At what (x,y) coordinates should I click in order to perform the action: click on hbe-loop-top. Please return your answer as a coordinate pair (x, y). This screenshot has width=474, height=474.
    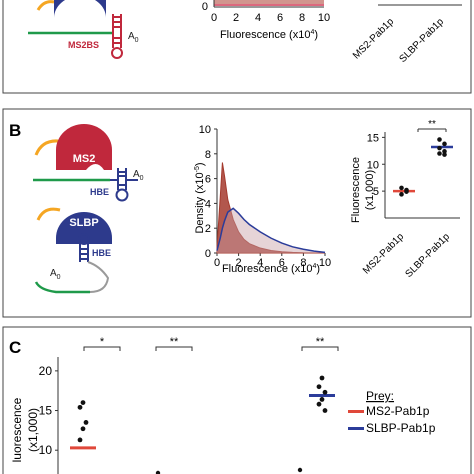
    Looking at the image, I should click on (122, 195).